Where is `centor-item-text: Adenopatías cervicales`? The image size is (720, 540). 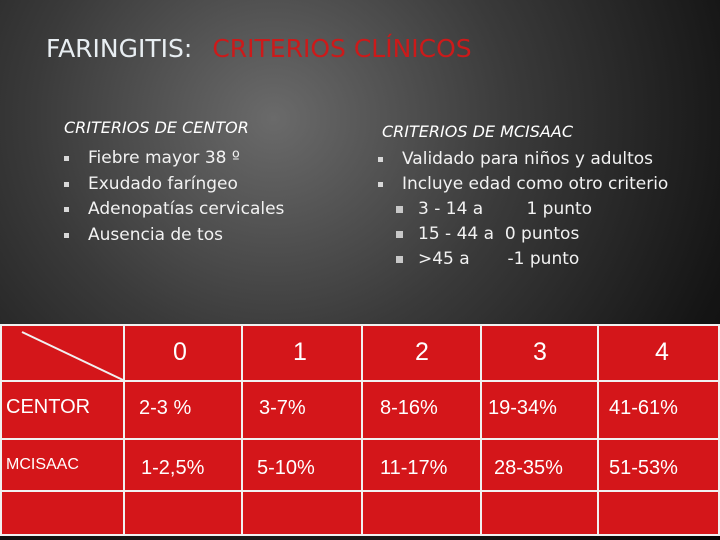
centor-item-text: Adenopatías cervicales is located at coordinates (186, 209).